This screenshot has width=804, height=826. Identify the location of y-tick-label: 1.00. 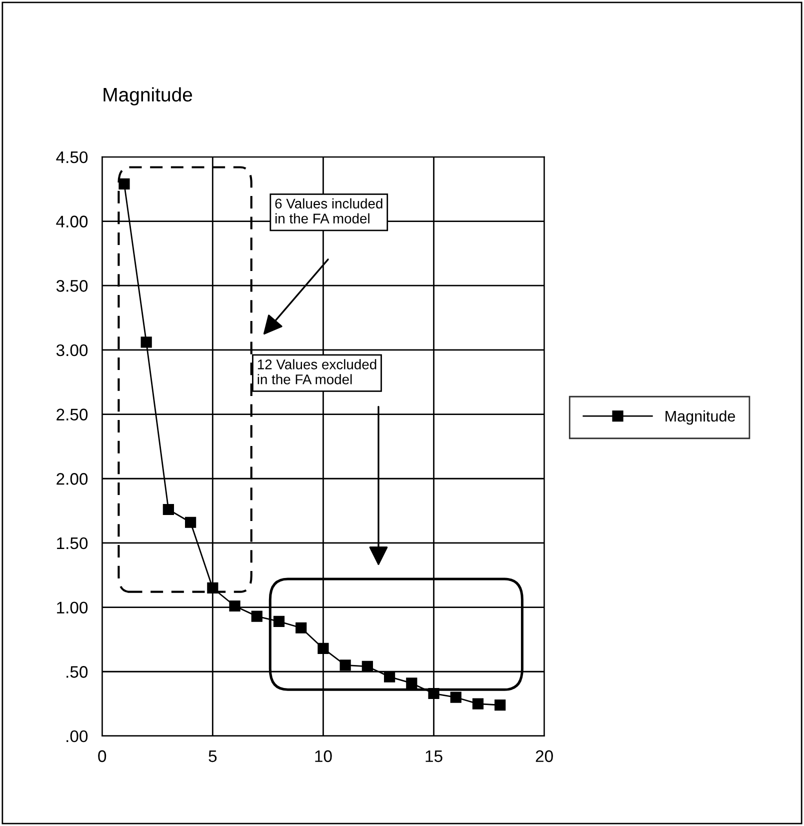
(72, 608).